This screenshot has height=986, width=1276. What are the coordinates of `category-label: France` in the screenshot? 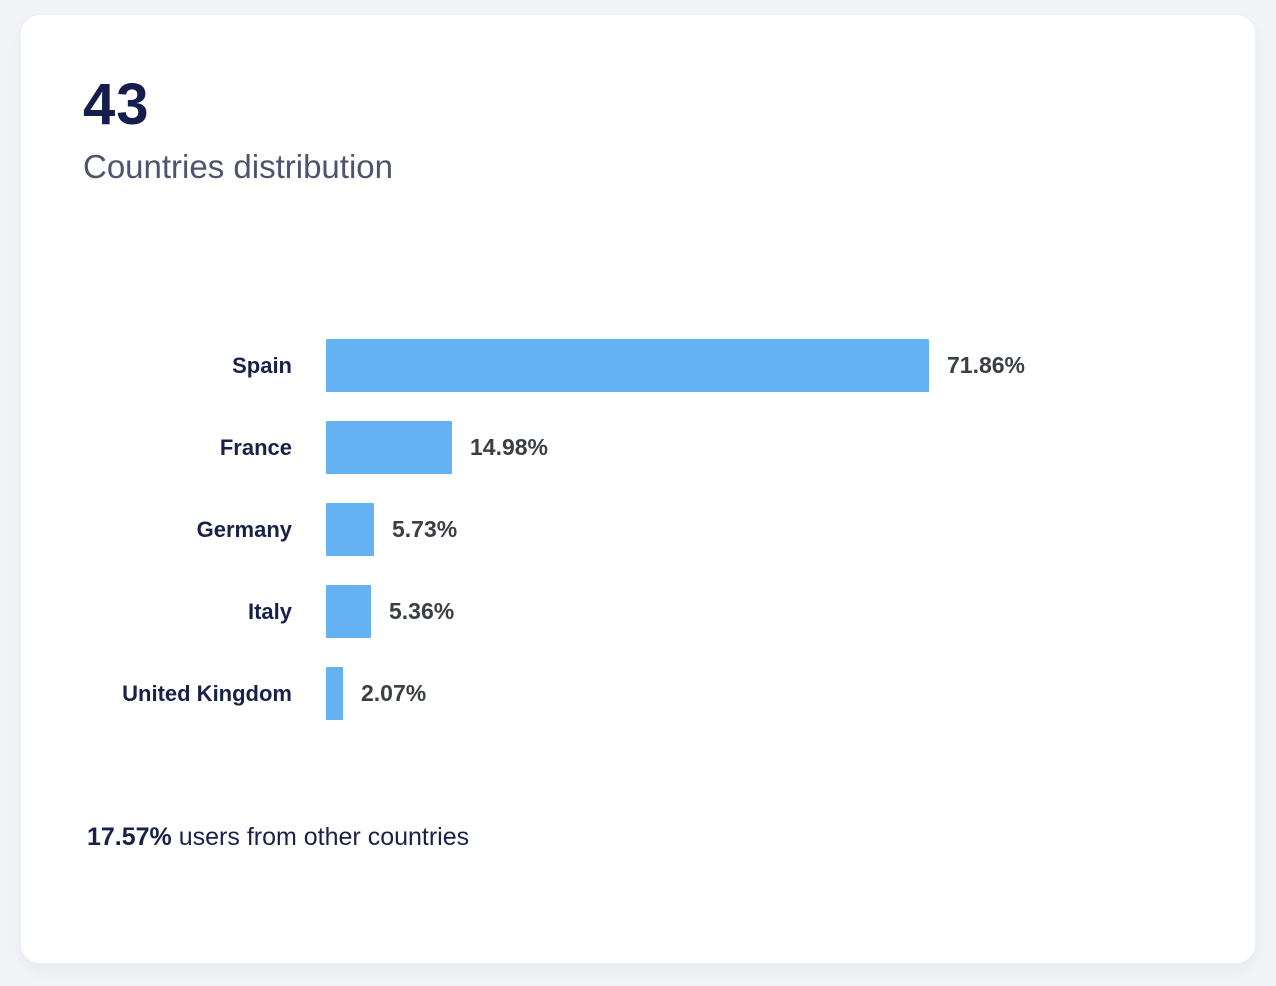 It's located at (255, 447).